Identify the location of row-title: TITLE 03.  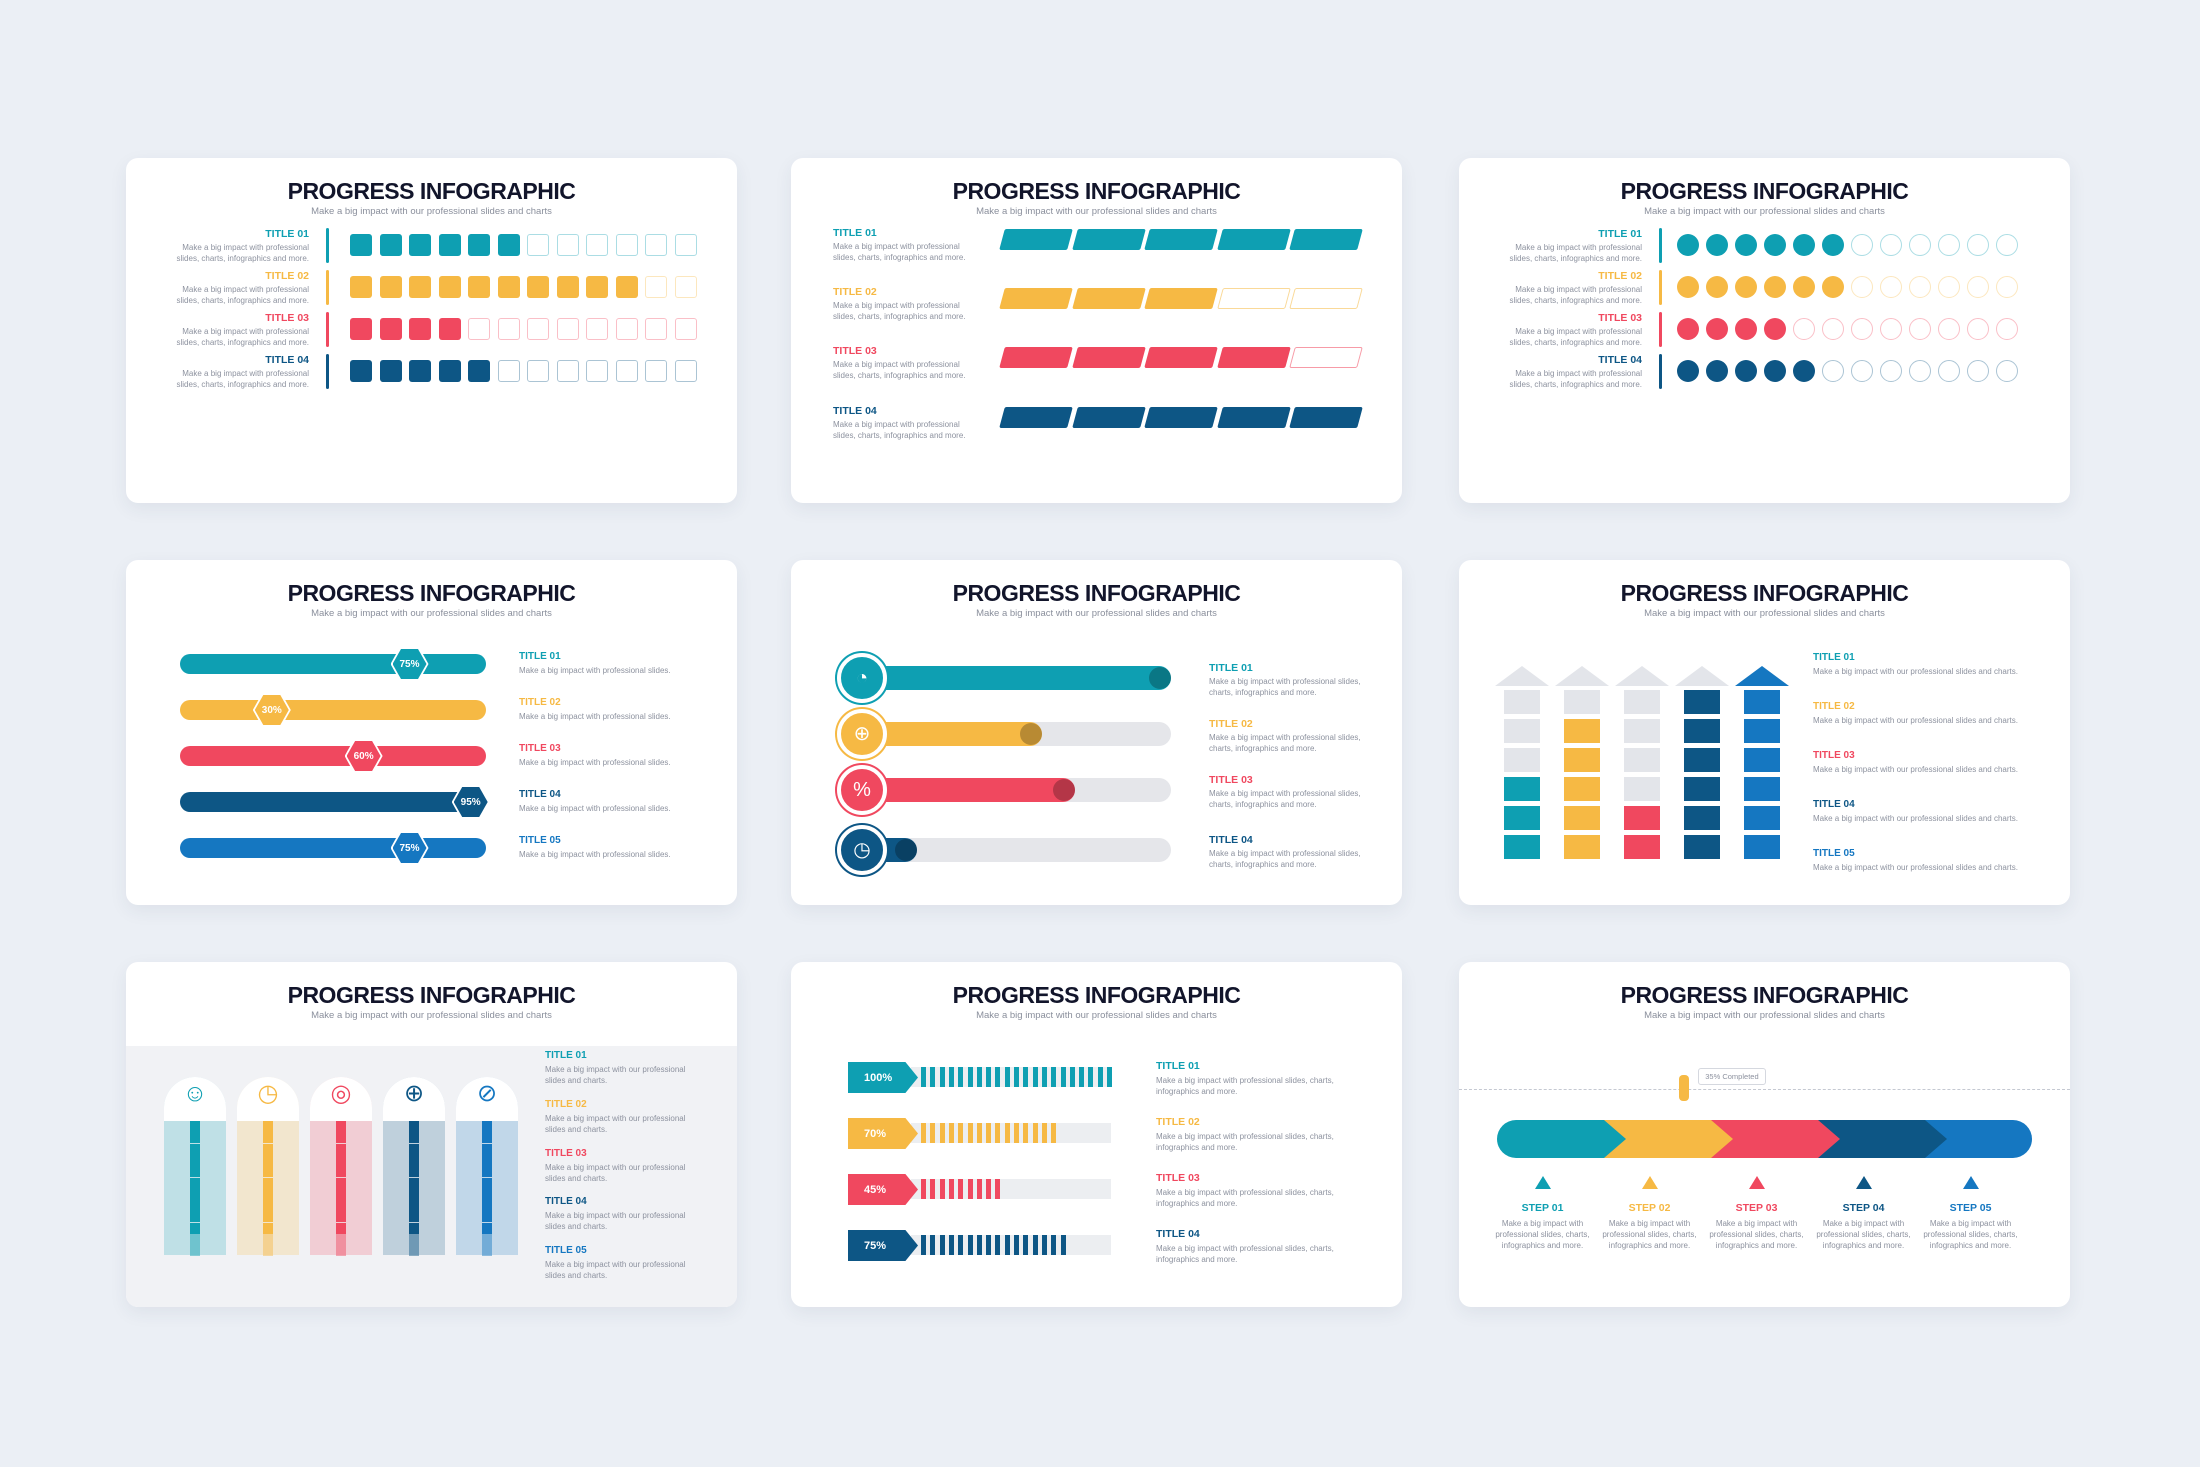
(540, 748).